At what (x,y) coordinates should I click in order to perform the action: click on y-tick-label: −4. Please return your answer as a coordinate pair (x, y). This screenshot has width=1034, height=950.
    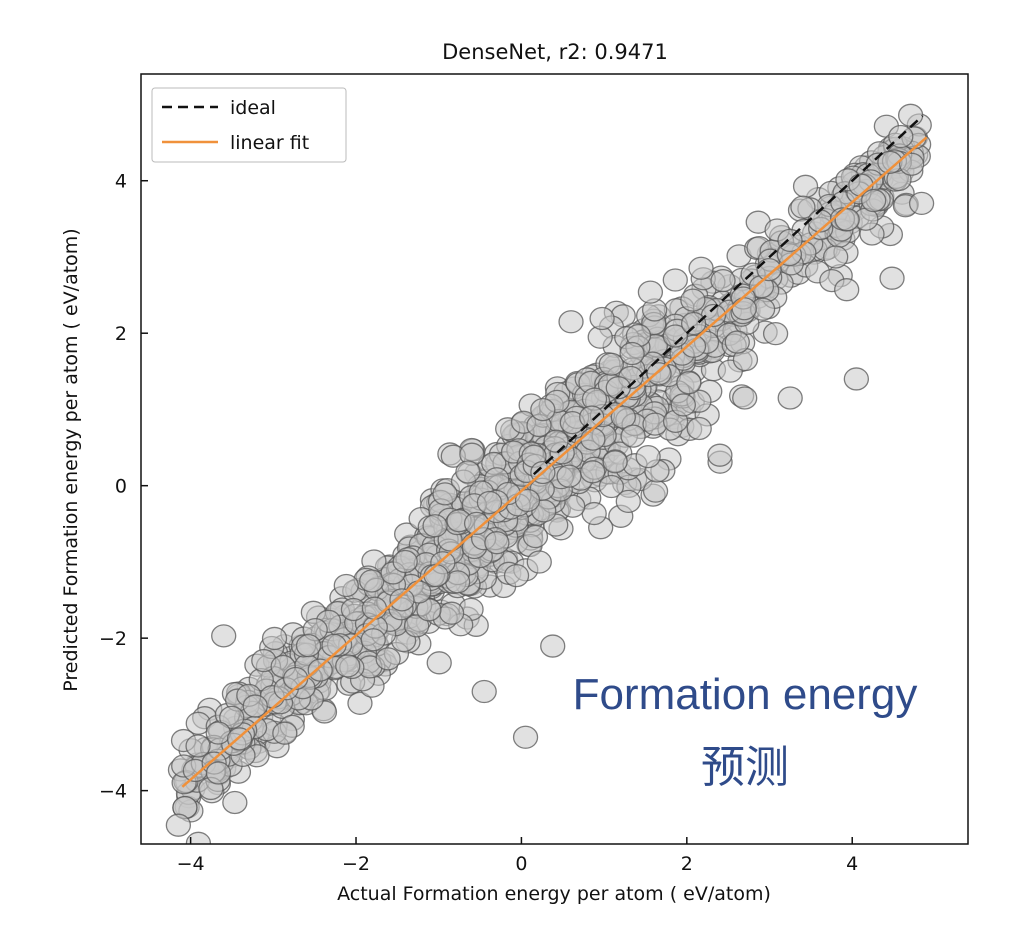
    Looking at the image, I should click on (113, 792).